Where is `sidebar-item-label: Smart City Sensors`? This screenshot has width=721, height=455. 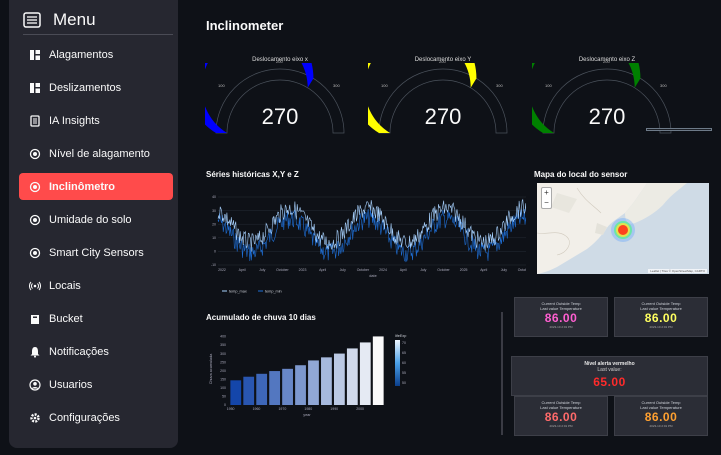 sidebar-item-label: Smart City Sensors is located at coordinates (96, 252).